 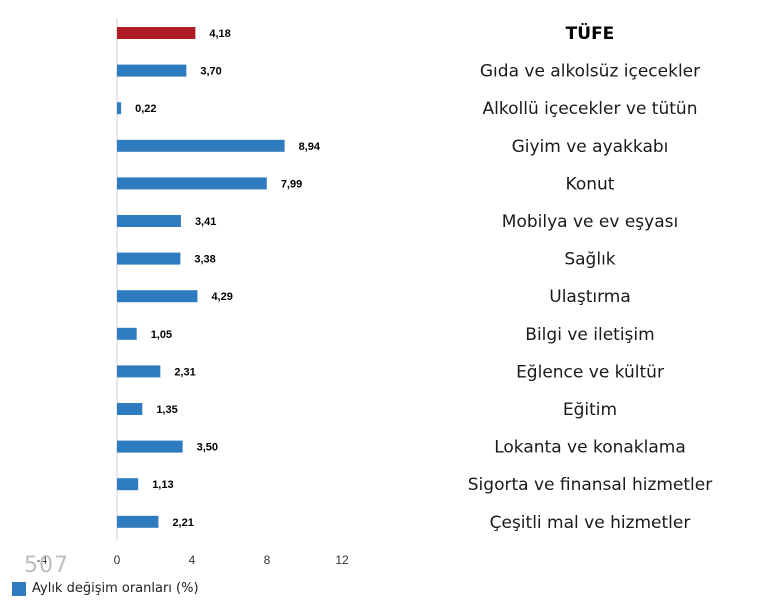 I want to click on legend: Aylık değişim oranları (%), so click(x=105, y=588).